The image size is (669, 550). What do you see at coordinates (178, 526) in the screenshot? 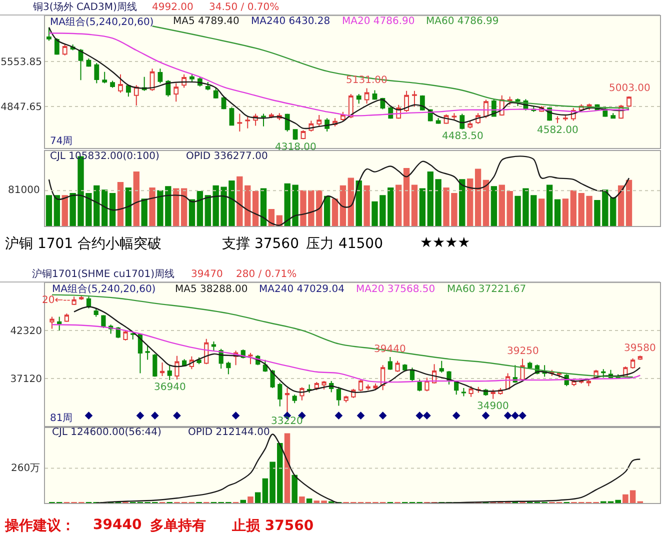
I see `text: 多单持有` at bounding box center [178, 526].